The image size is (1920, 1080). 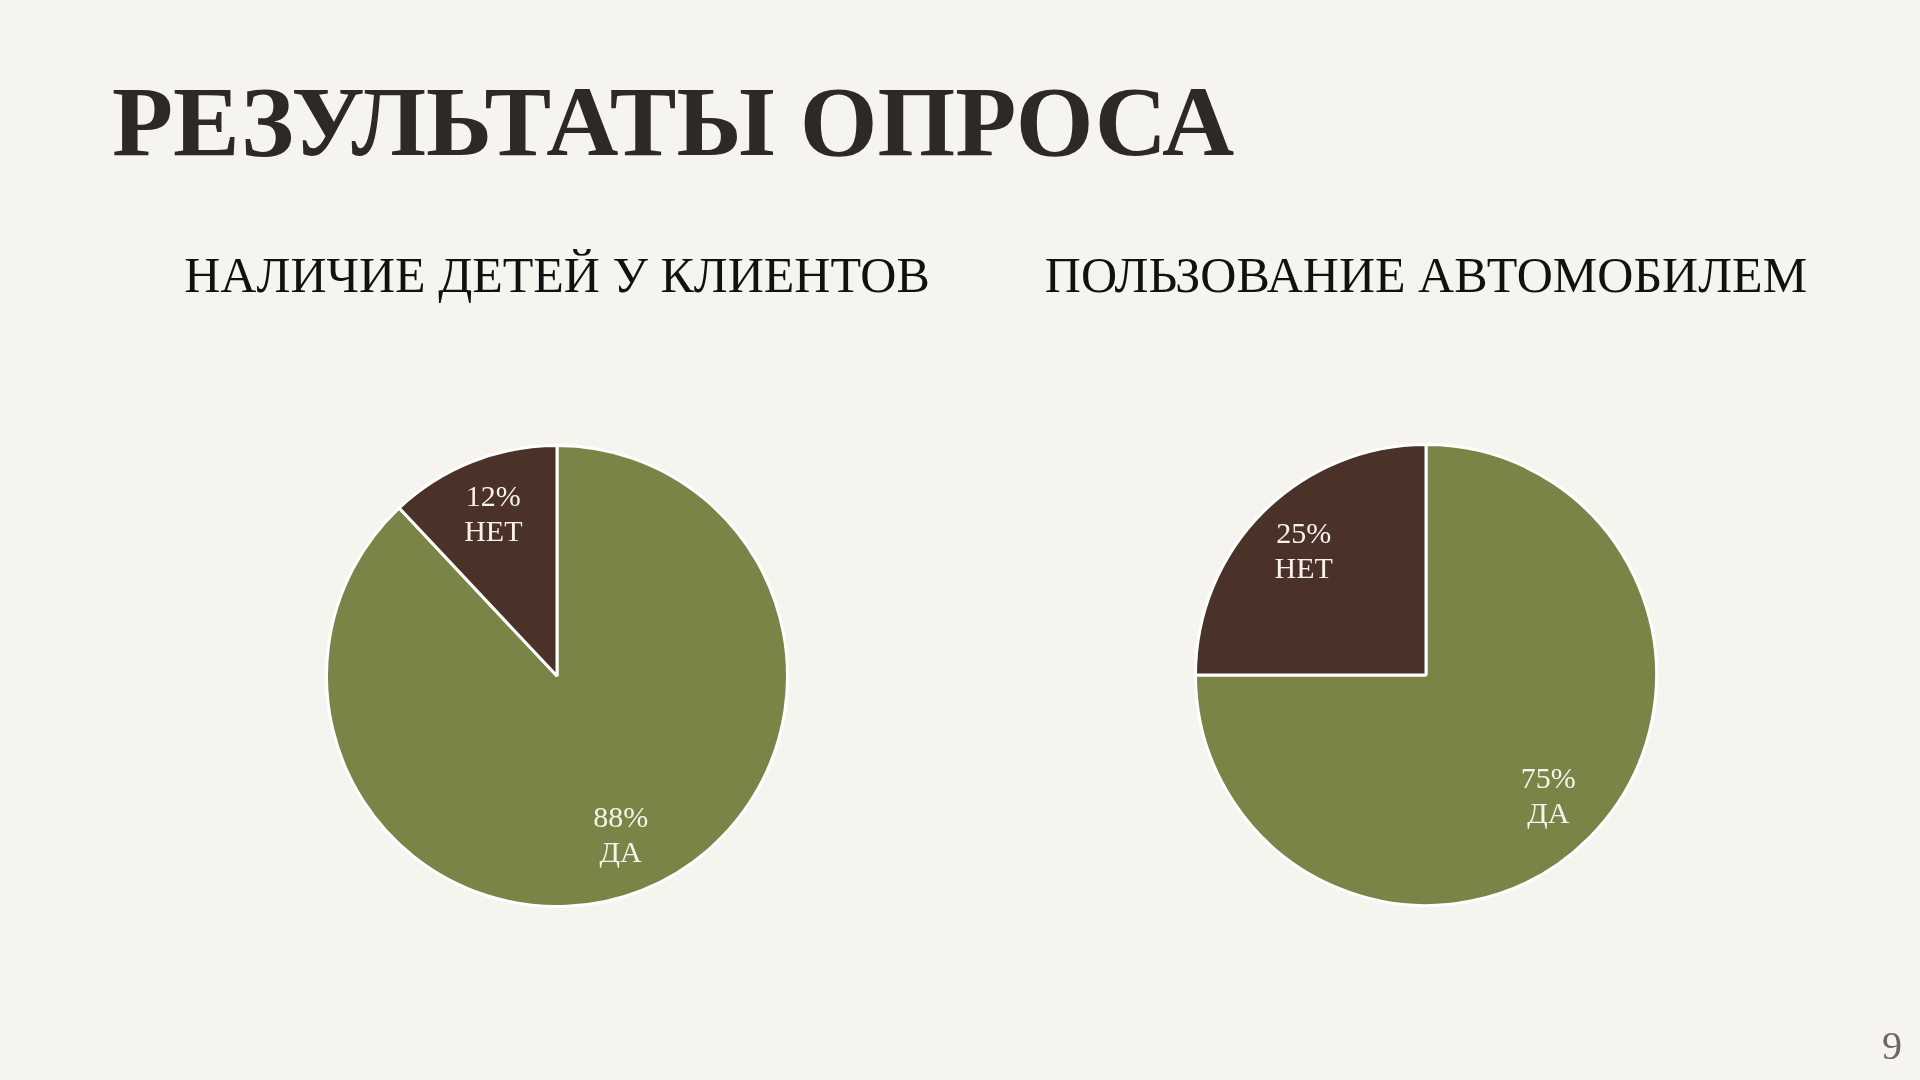 What do you see at coordinates (493, 495) in the screenshot?
I see `data-label: 12%` at bounding box center [493, 495].